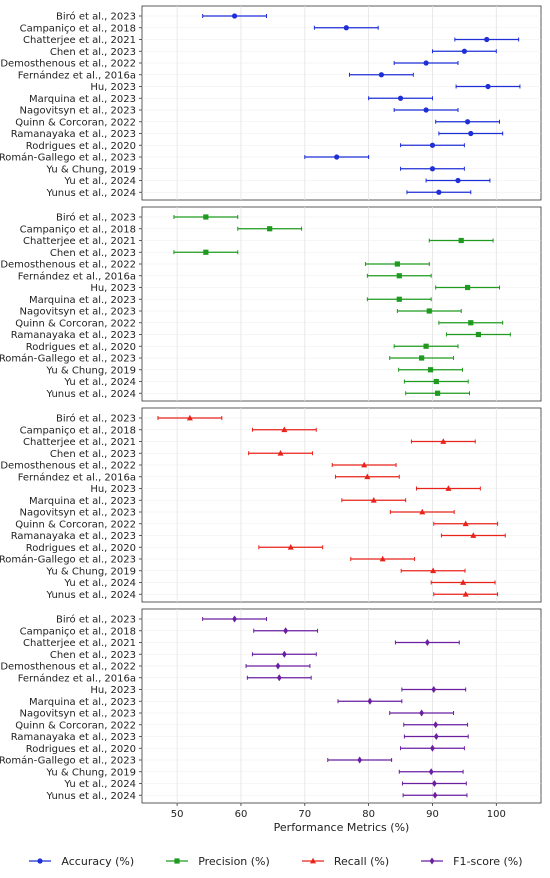 The width and height of the screenshot is (550, 878). Describe the element at coordinates (344, 861) in the screenshot. I see `legend-item: Recall (%)` at that location.